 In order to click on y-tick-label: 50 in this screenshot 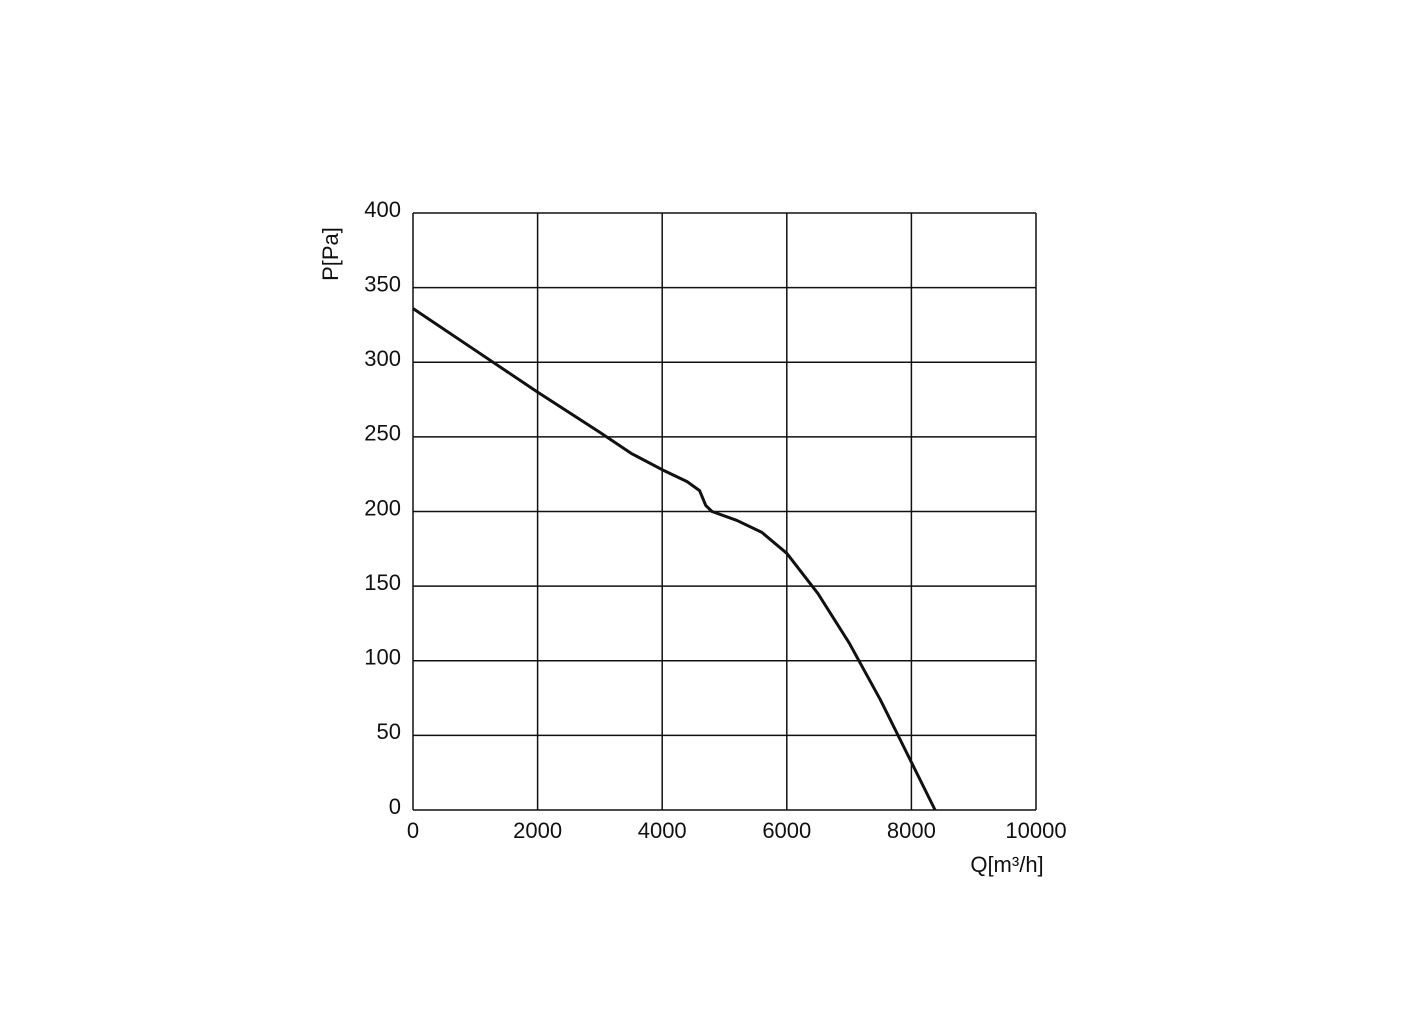, I will do `click(389, 731)`.